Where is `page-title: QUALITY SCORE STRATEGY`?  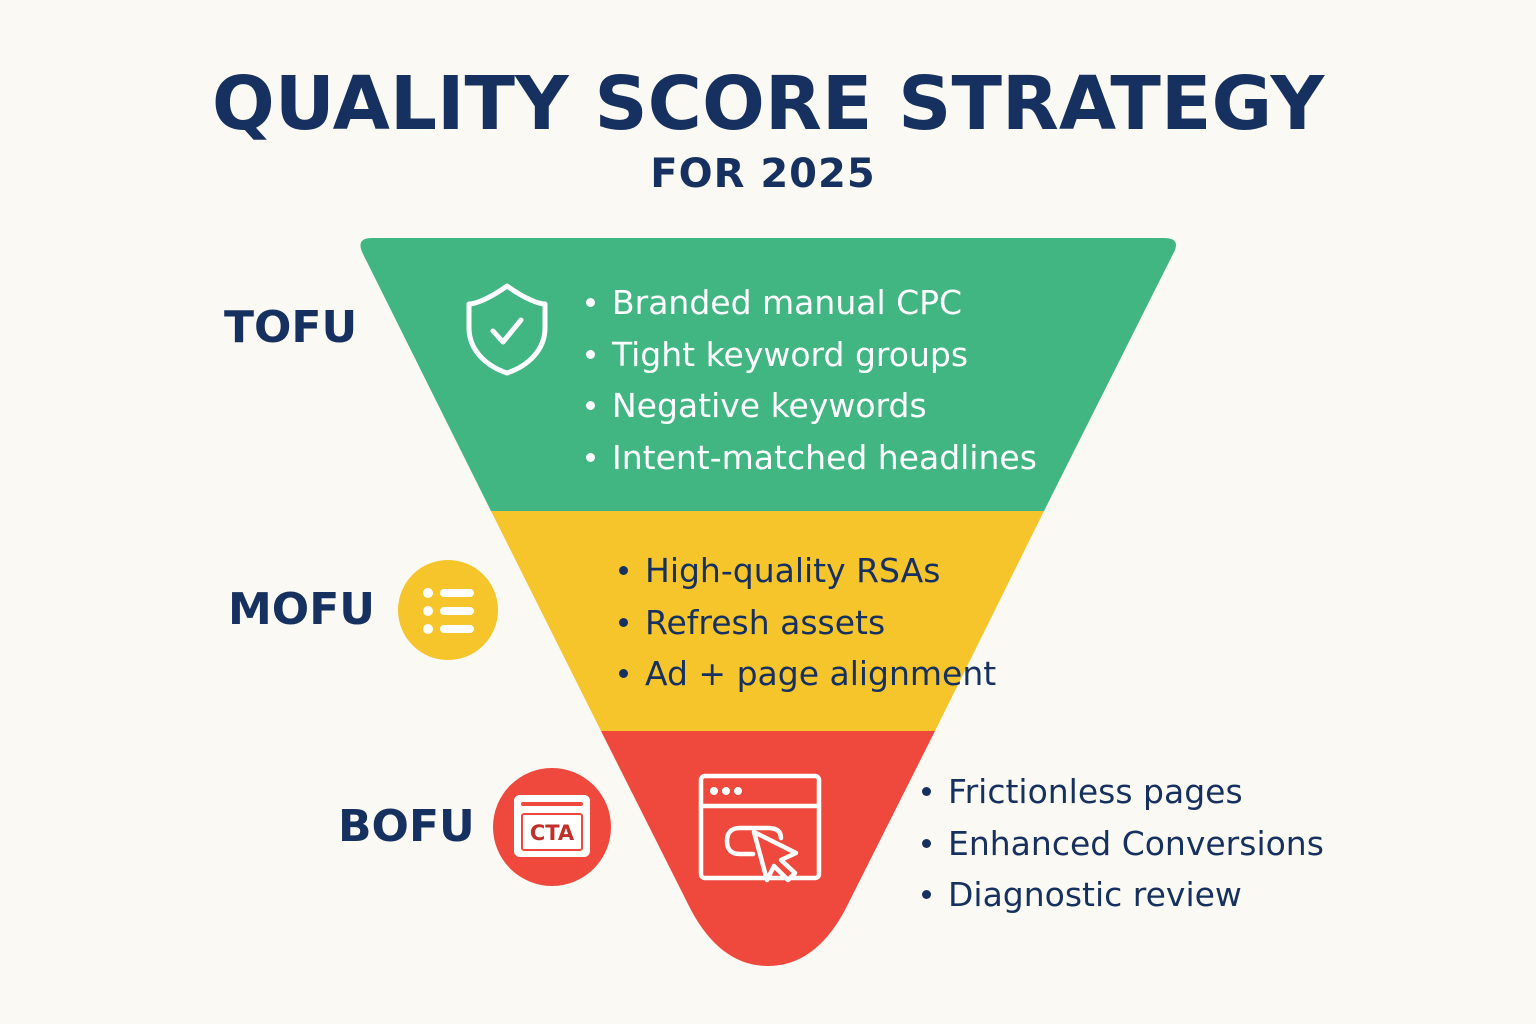
page-title: QUALITY SCORE STRATEGY is located at coordinates (768, 104).